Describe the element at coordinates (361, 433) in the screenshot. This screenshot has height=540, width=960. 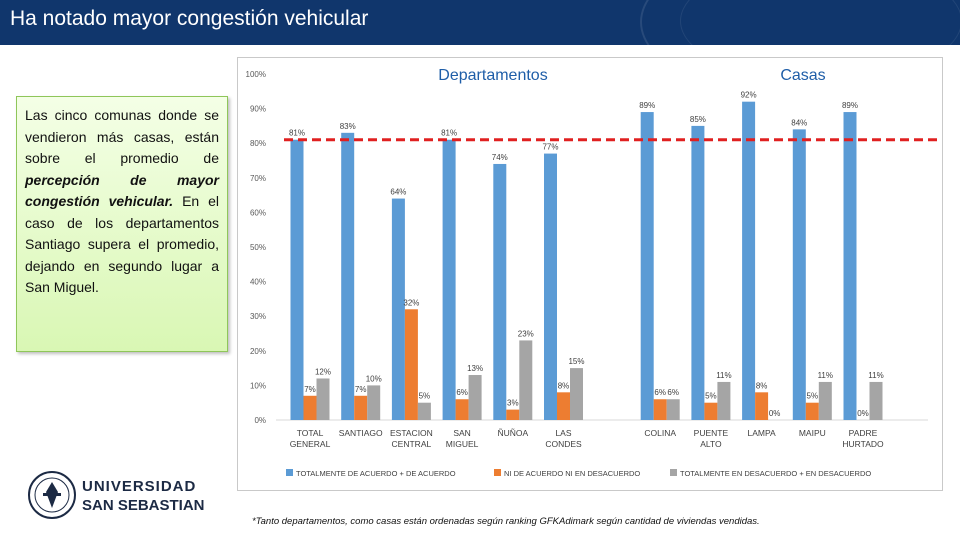
I see `category-label: SANTIAGO` at that location.